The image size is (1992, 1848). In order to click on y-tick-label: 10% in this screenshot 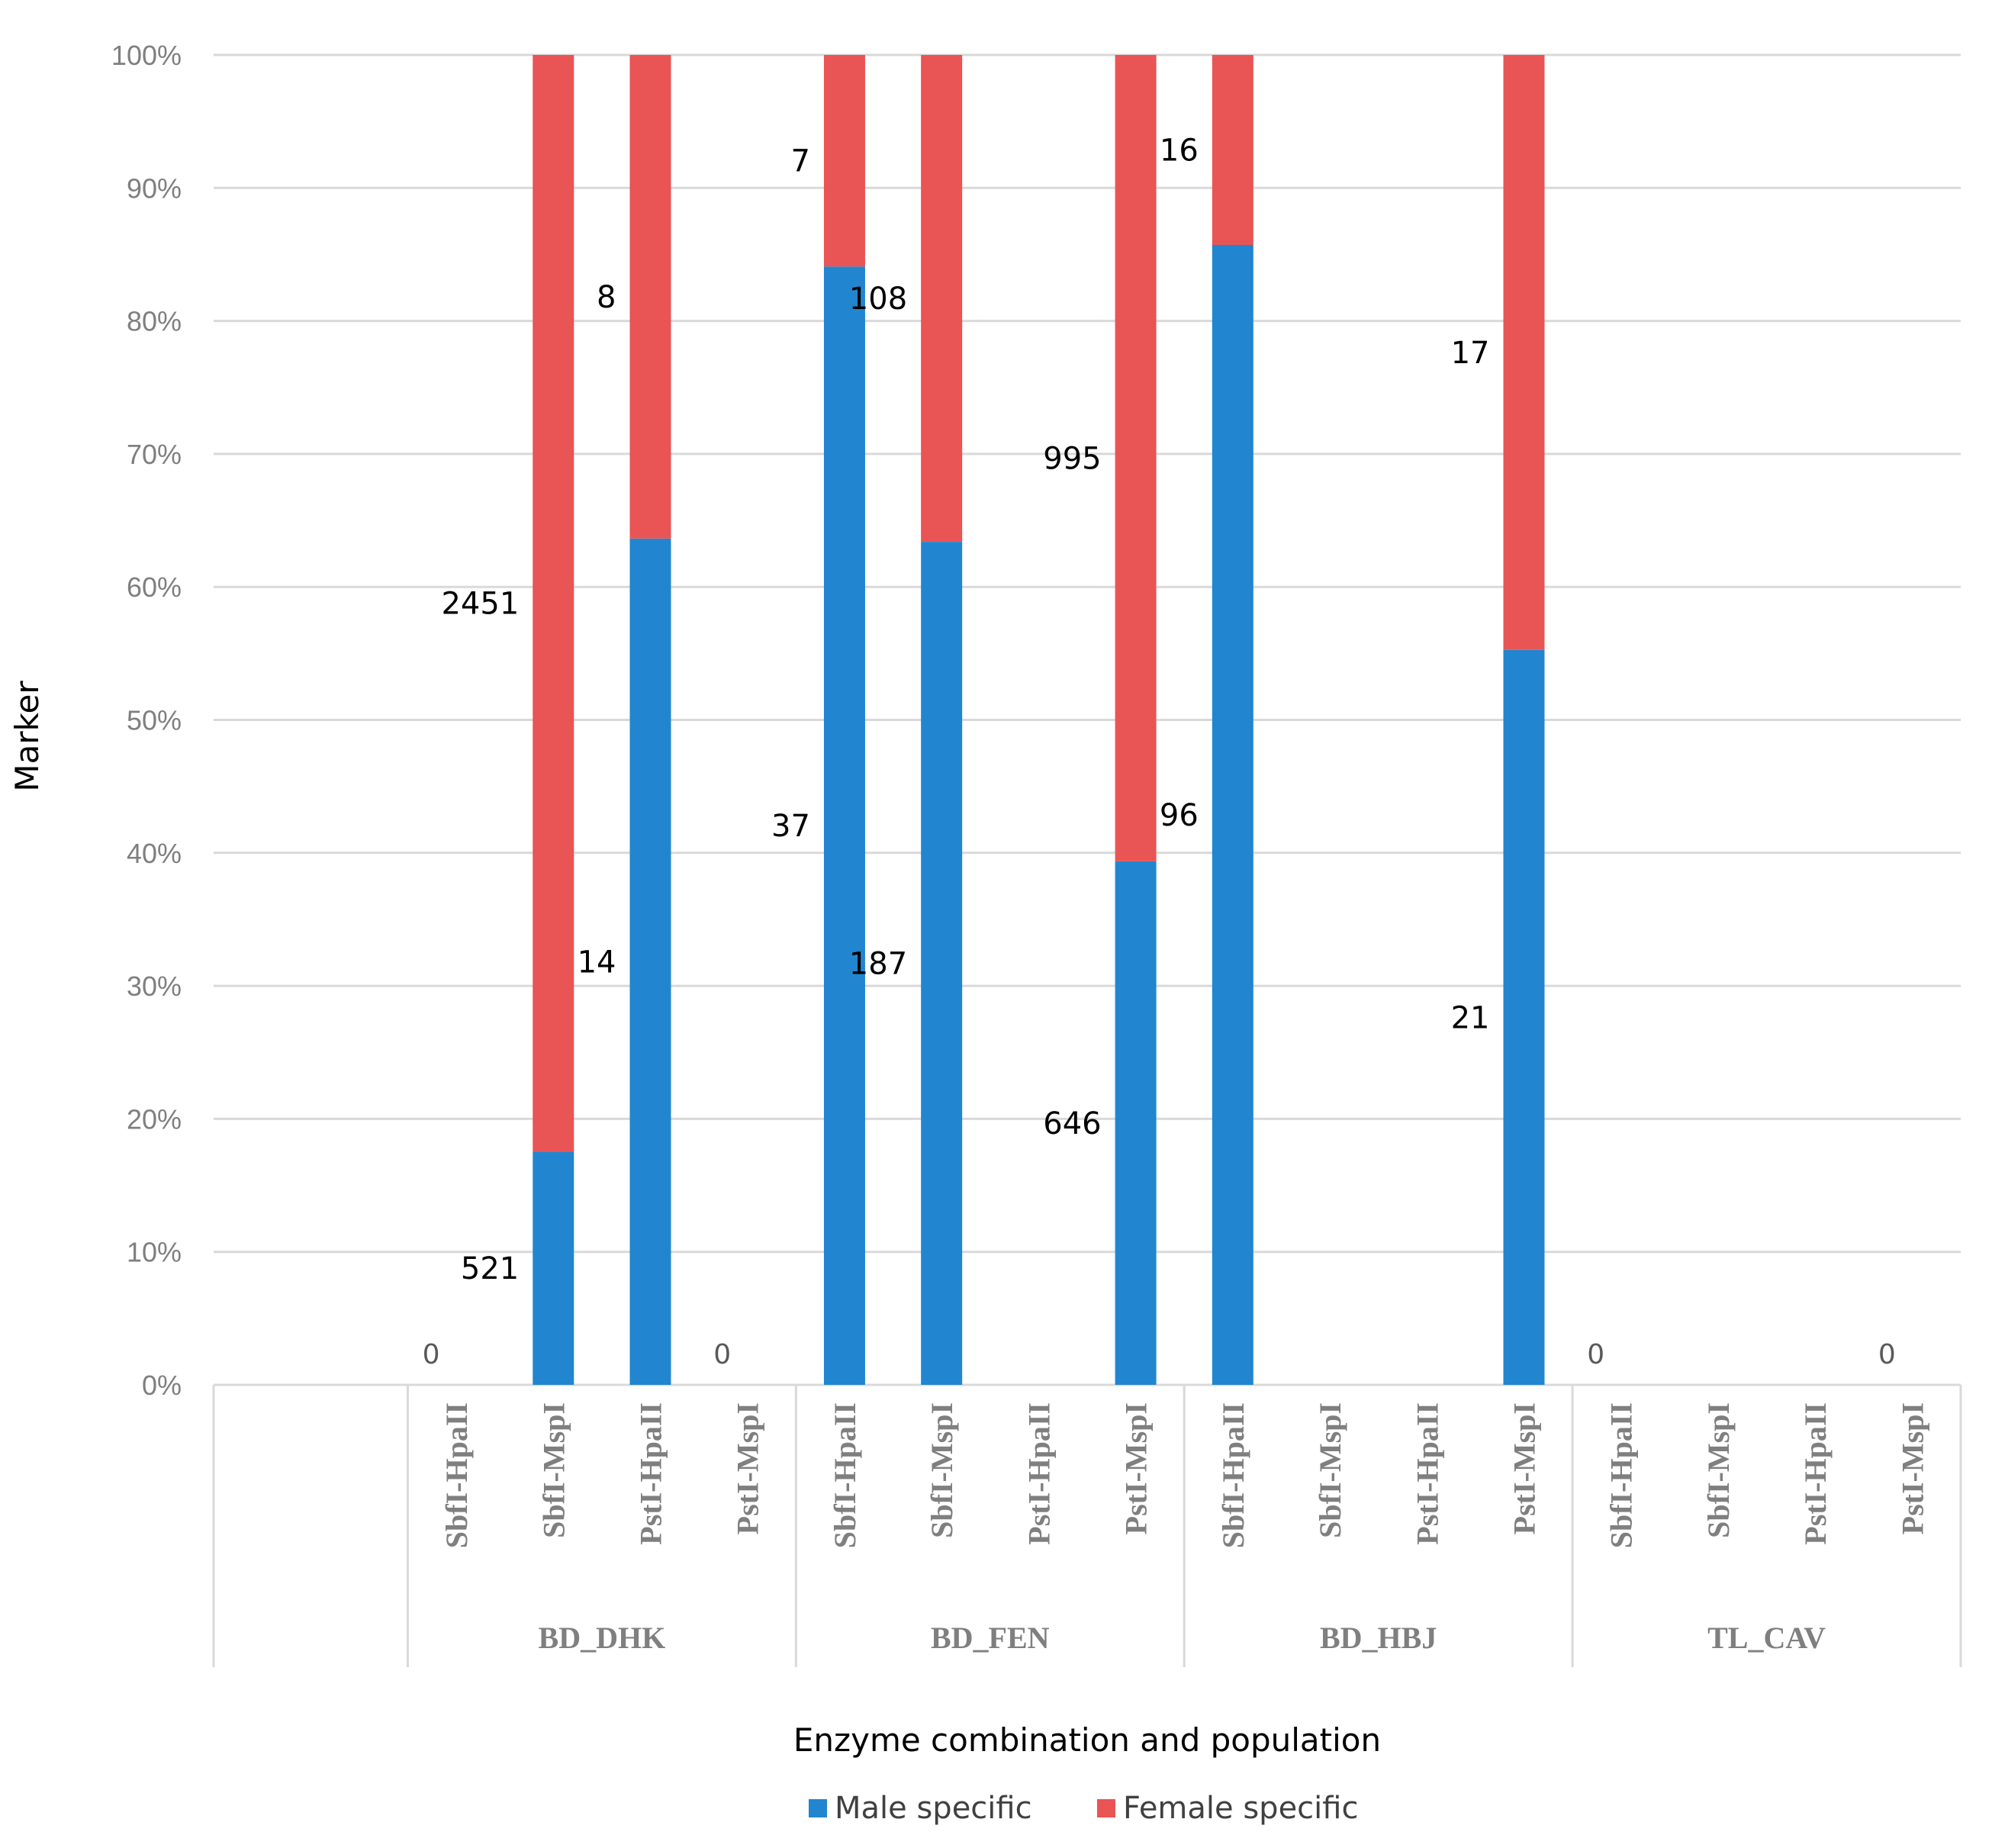, I will do `click(154, 1252)`.